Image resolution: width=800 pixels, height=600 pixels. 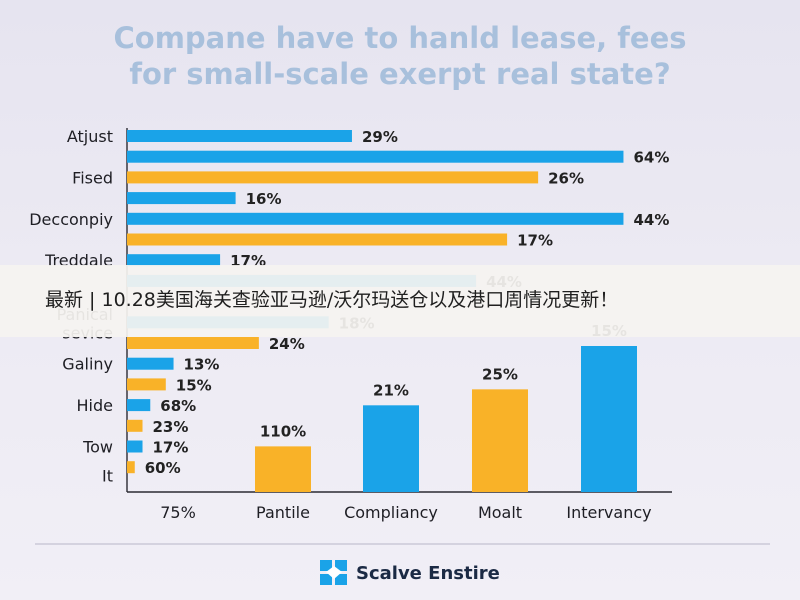 What do you see at coordinates (500, 512) in the screenshot?
I see `x-tick-label-3: Moalt` at bounding box center [500, 512].